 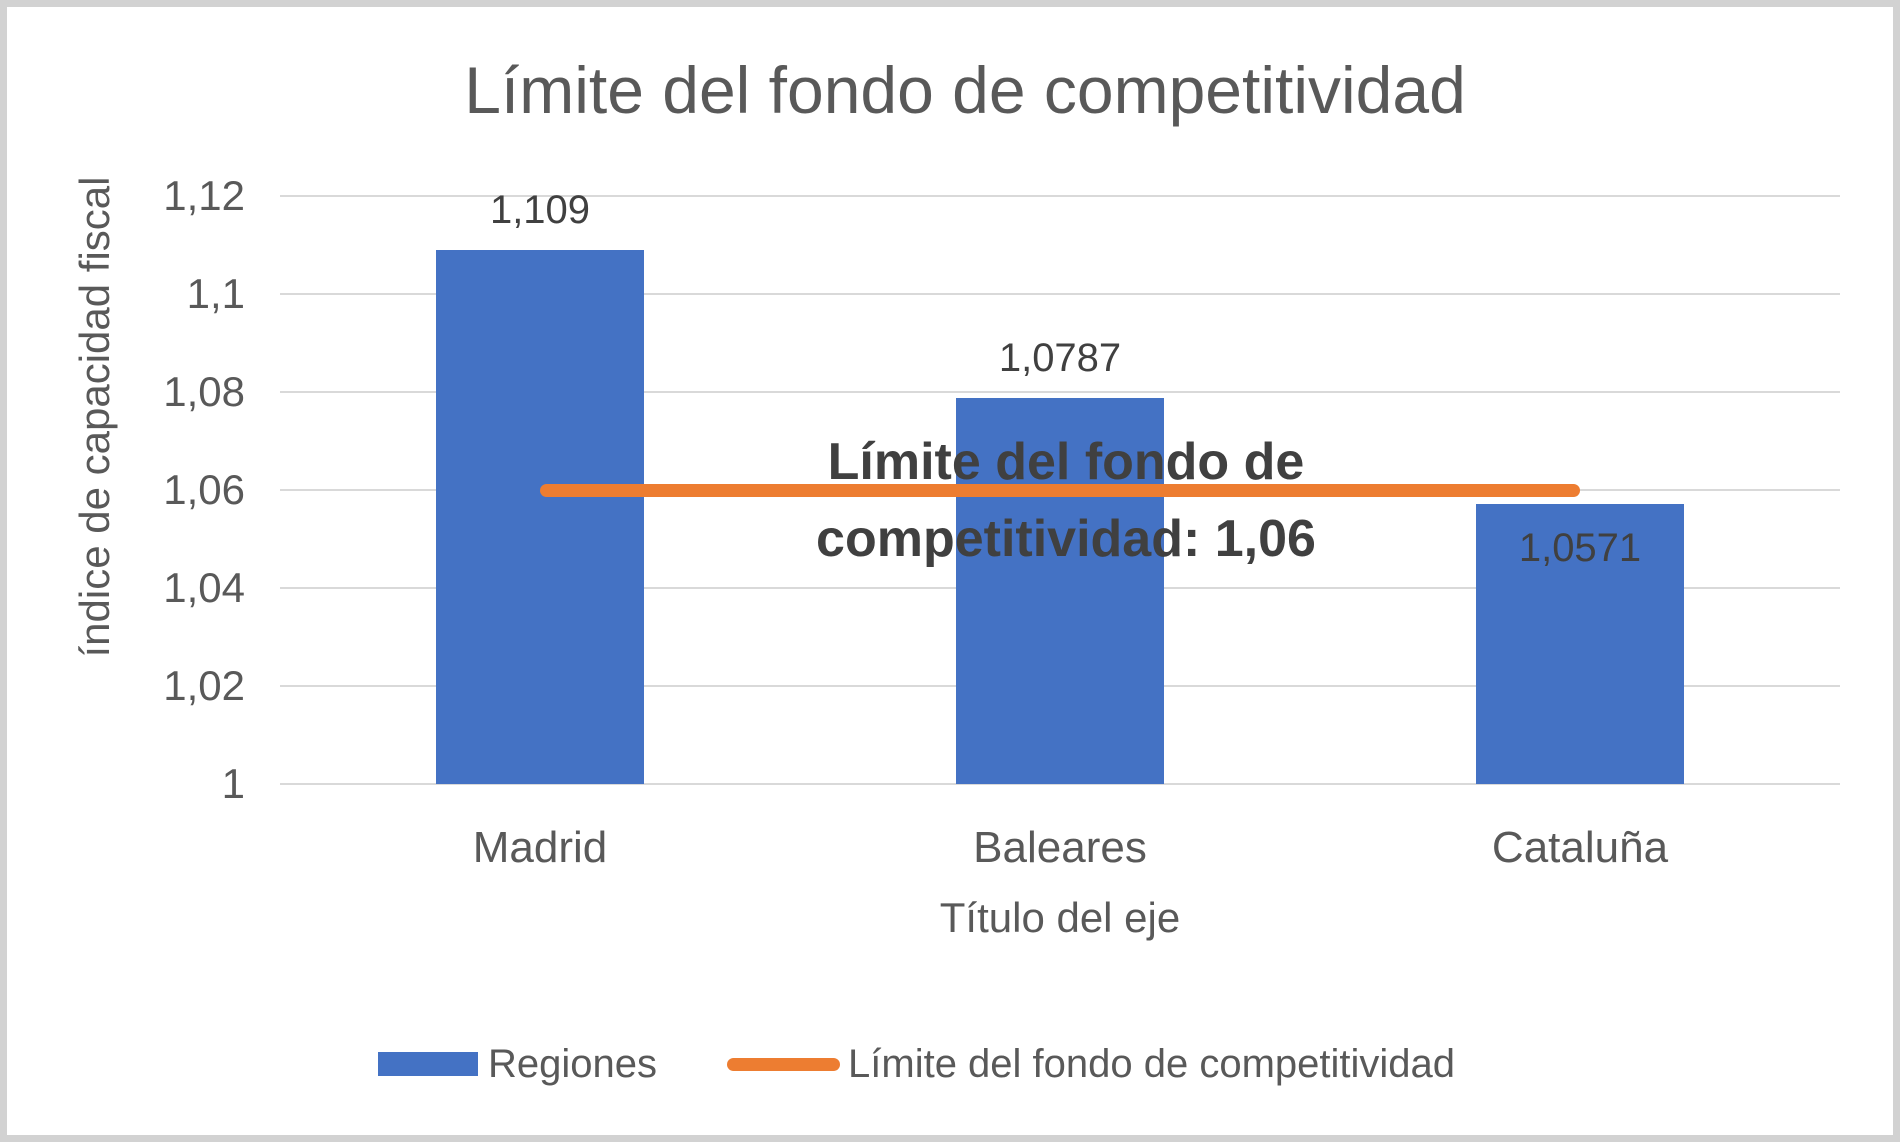 I want to click on y-tick-label: 1,12, so click(x=204, y=195).